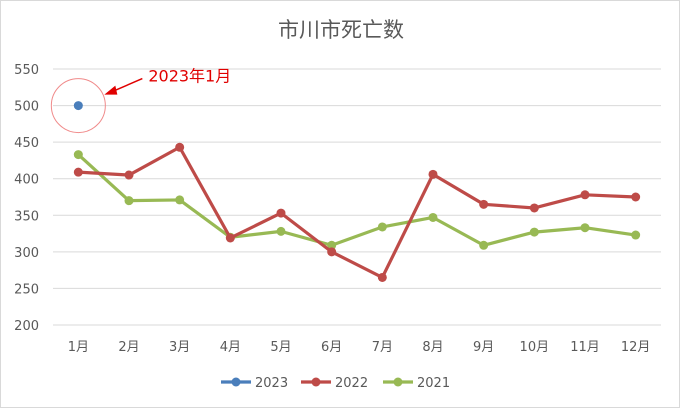 Image resolution: width=680 pixels, height=409 pixels. I want to click on x-tick-label: 6月, so click(331, 347).